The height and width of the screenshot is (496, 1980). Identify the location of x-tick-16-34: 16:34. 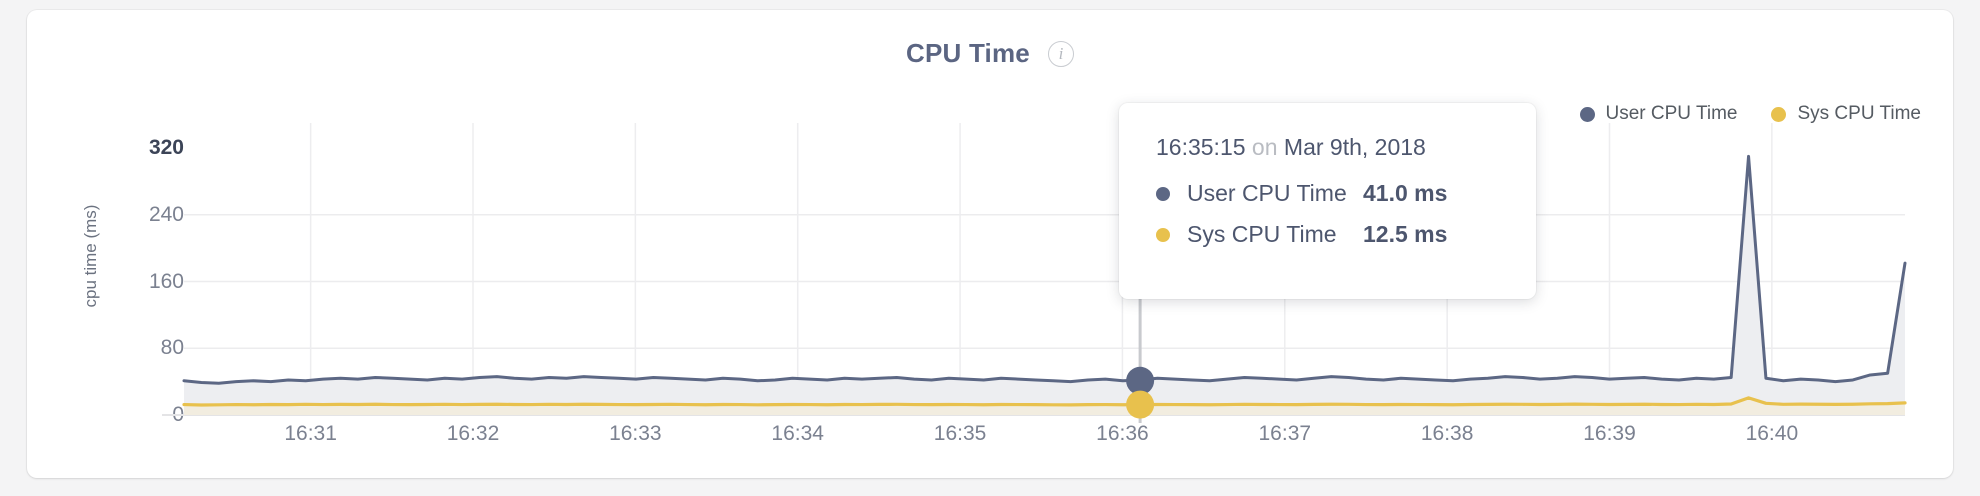
(797, 433).